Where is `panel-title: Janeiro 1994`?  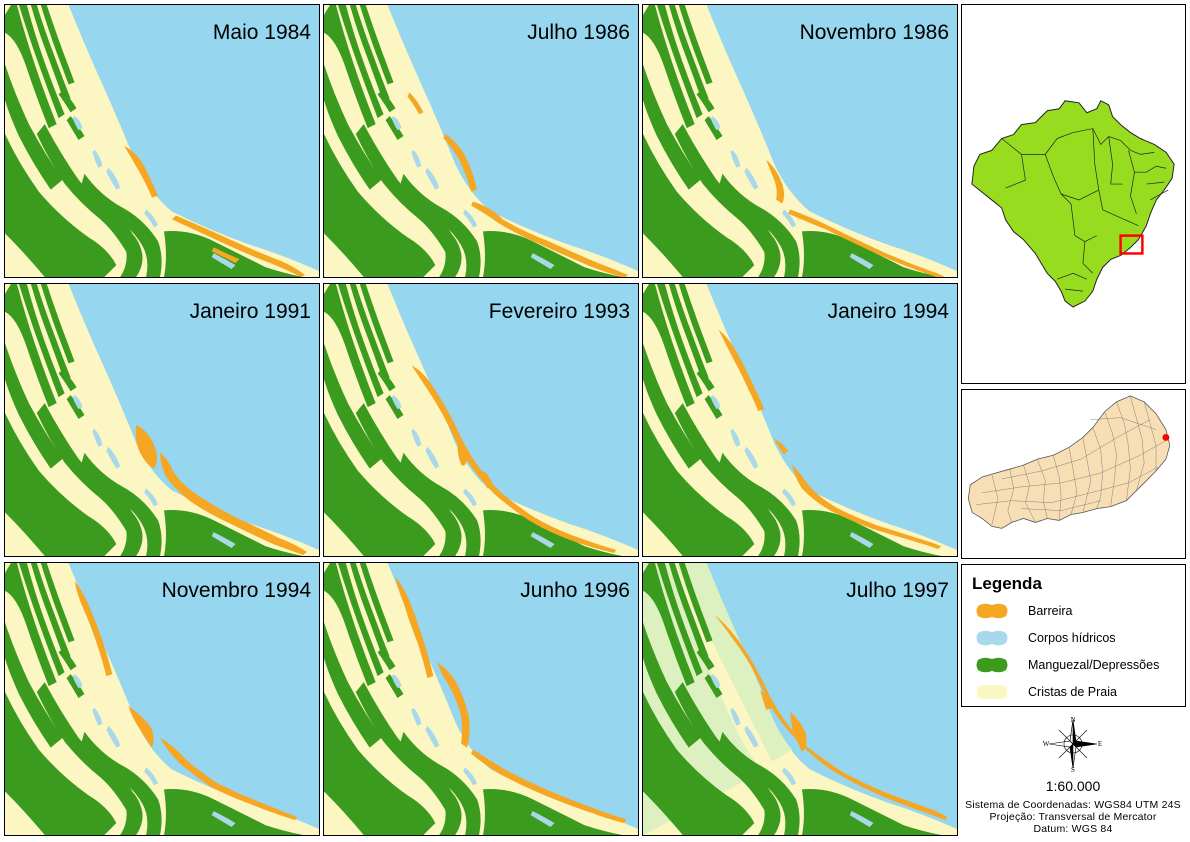
panel-title: Janeiro 1994 is located at coordinates (888, 311).